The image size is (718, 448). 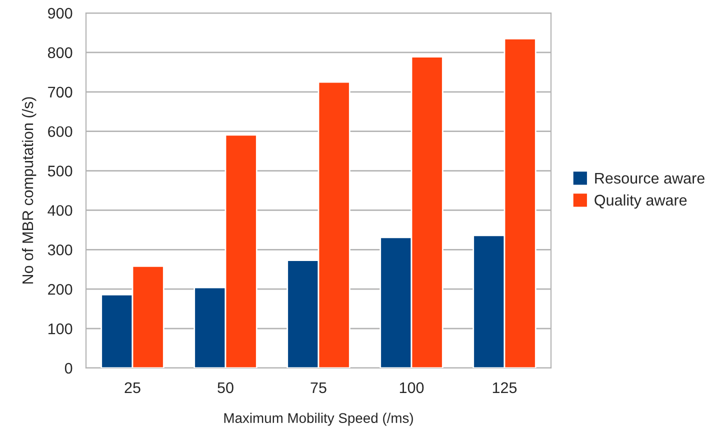 I want to click on y-tick-label: 500, so click(x=60, y=171).